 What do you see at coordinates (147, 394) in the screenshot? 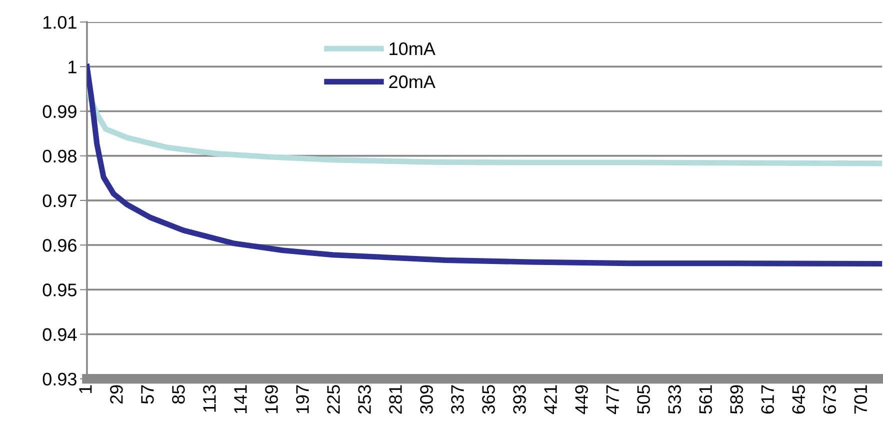
I see `x-tick-label: 57` at bounding box center [147, 394].